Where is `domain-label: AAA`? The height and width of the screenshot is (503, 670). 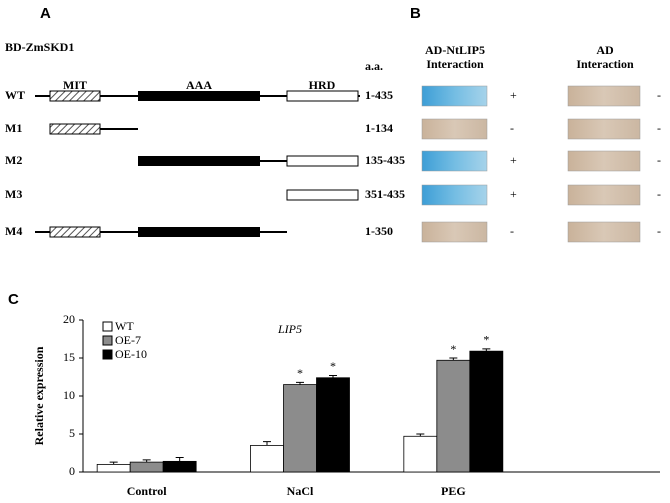 domain-label: AAA is located at coordinates (199, 85).